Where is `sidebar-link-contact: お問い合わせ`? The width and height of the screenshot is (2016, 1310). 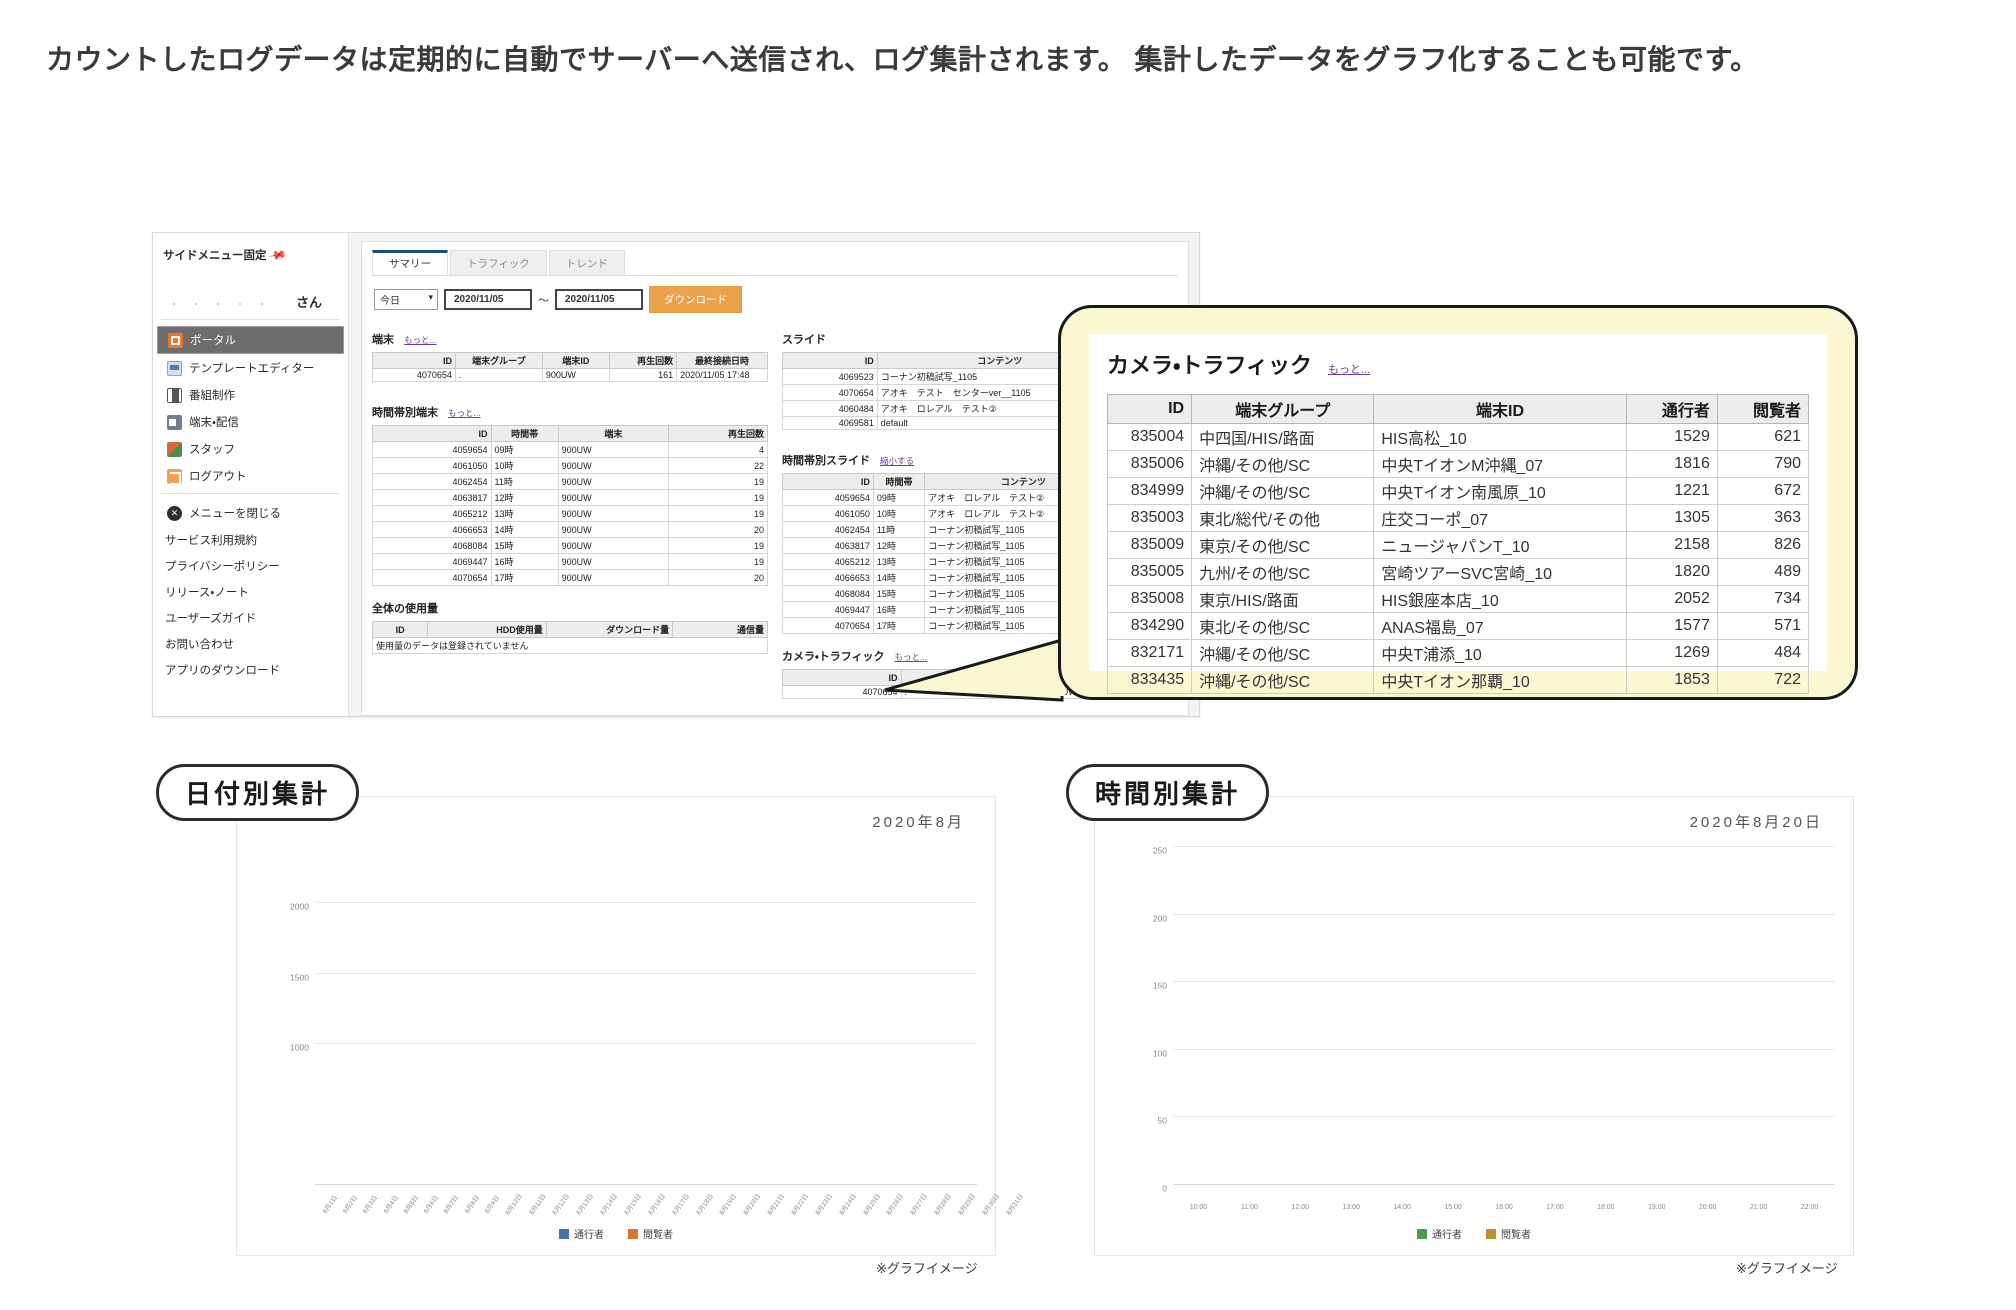 sidebar-link-contact: お問い合わせ is located at coordinates (199, 645).